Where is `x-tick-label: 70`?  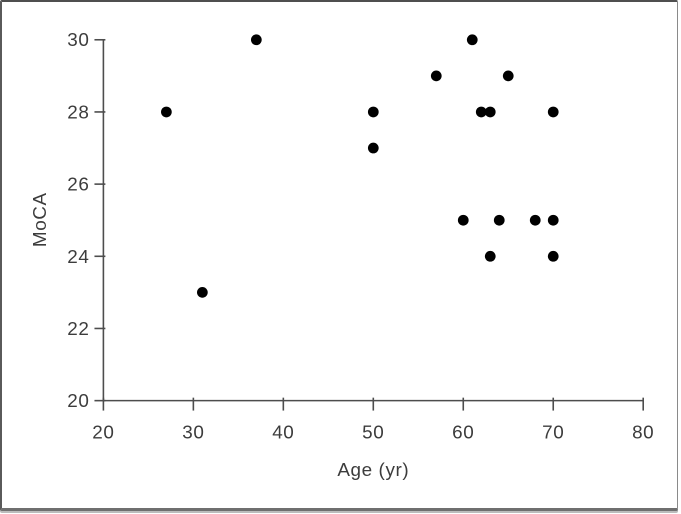 x-tick-label: 70 is located at coordinates (553, 432).